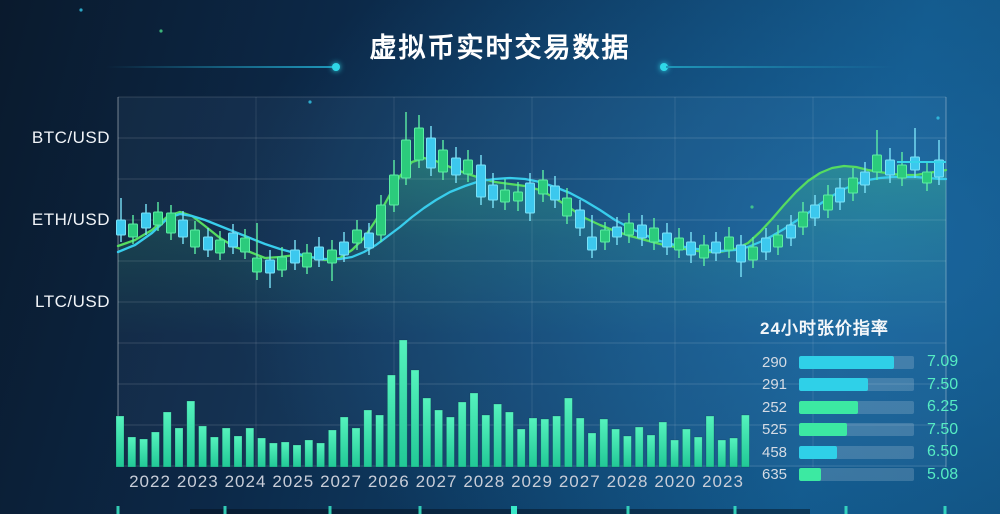 The image size is (1000, 514). Describe the element at coordinates (943, 384) in the screenshot. I see `indicator-value: 7.50` at that location.